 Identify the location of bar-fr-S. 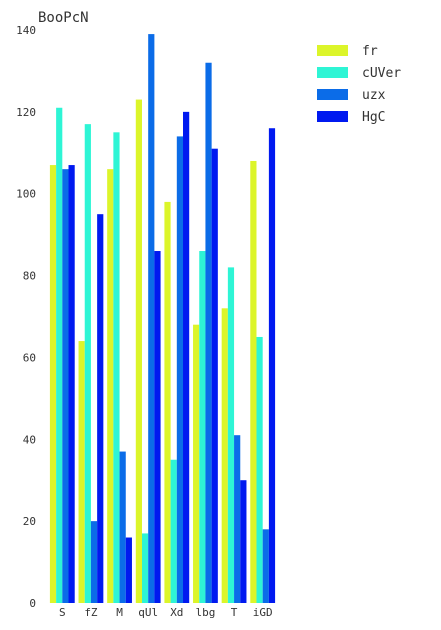
(53, 384).